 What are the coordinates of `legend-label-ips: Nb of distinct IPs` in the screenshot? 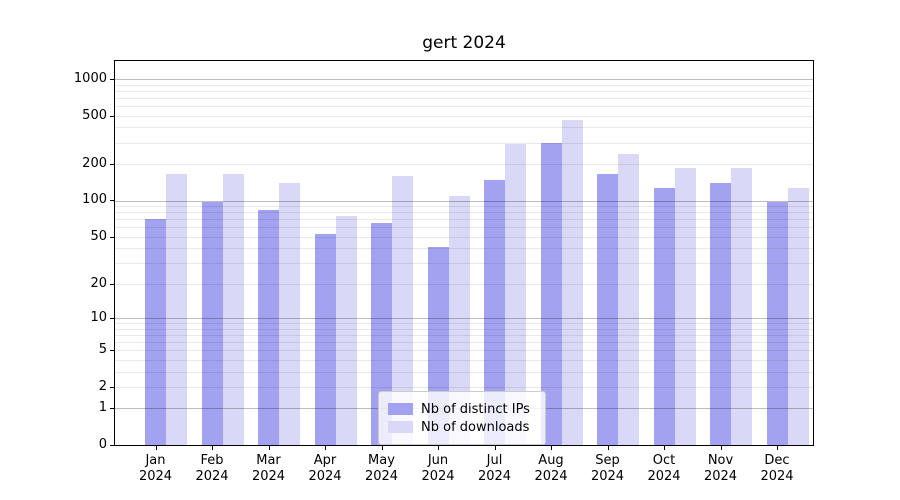 It's located at (475, 409).